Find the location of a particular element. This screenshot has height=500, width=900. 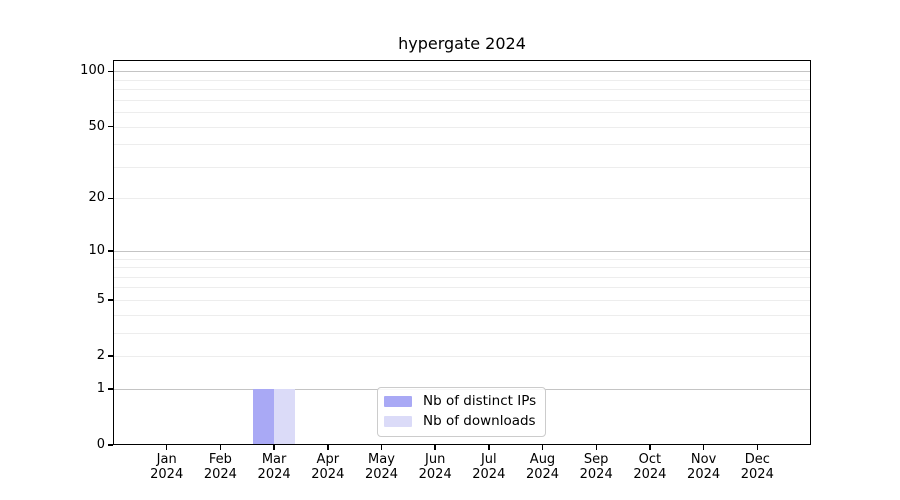

legend-swatch-downloads is located at coordinates (398, 421).